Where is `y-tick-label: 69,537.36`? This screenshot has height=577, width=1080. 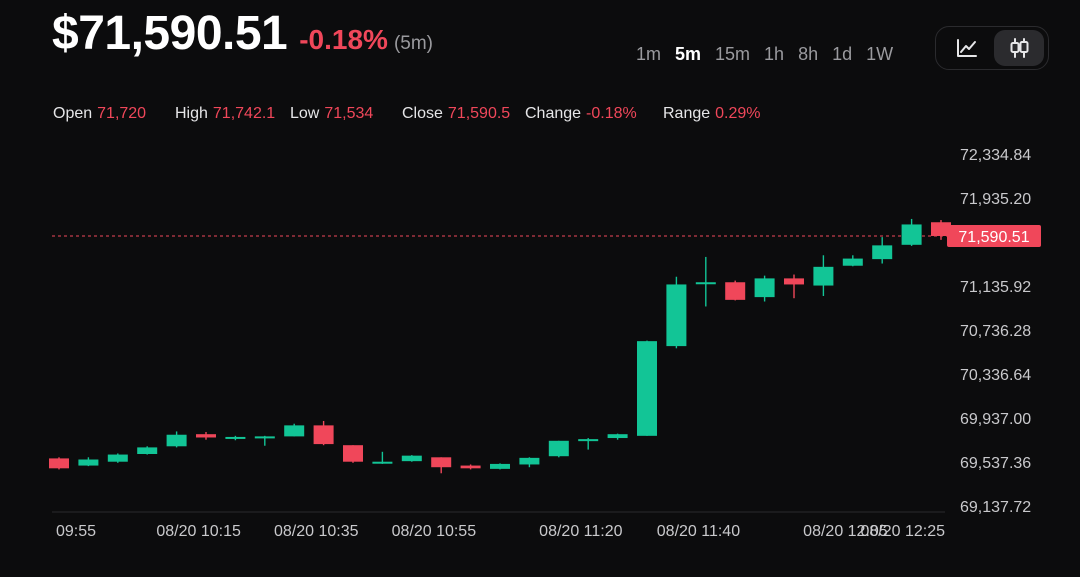
y-tick-label: 69,537.36 is located at coordinates (995, 463).